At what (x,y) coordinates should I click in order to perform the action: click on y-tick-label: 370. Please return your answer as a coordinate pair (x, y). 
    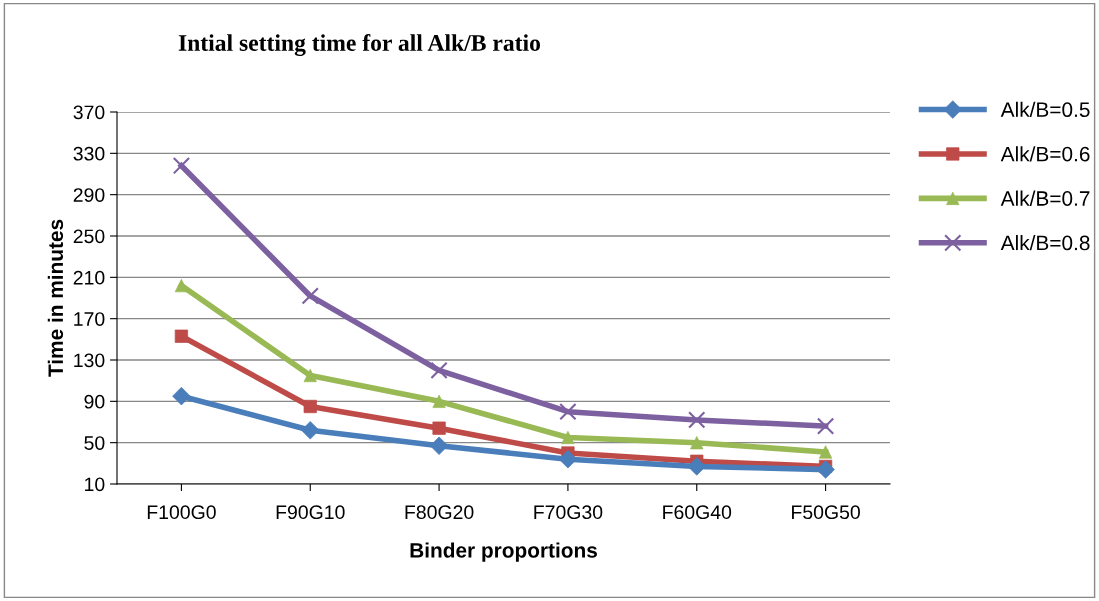
    Looking at the image, I should click on (89, 112).